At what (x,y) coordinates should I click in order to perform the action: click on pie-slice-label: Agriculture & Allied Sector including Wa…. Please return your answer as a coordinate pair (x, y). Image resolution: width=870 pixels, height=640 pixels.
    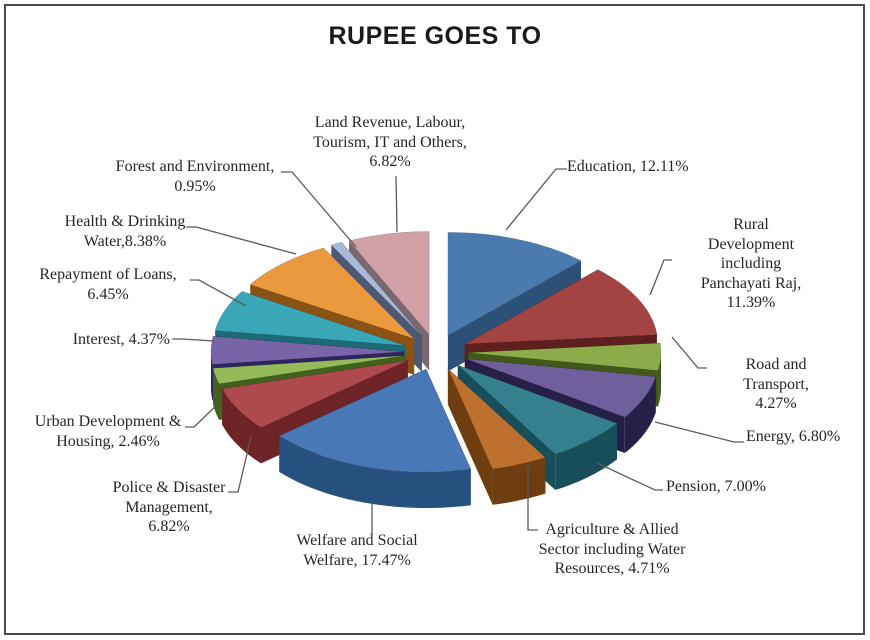
    Looking at the image, I should click on (612, 549).